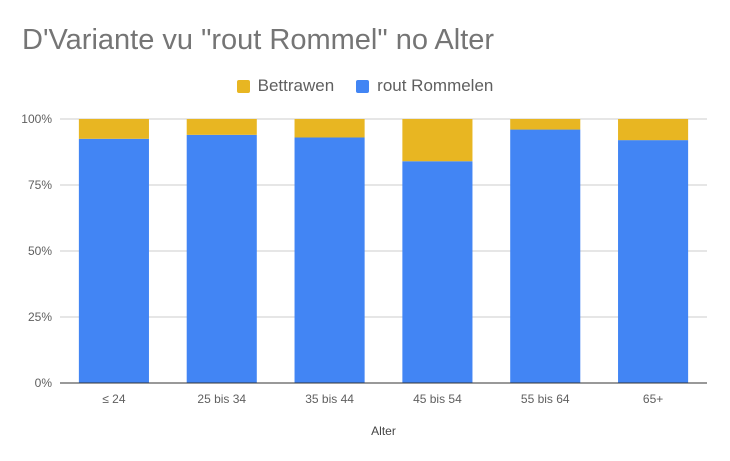 The image size is (730, 461). Describe the element at coordinates (40, 317) in the screenshot. I see `y-tick-label: 25%` at that location.